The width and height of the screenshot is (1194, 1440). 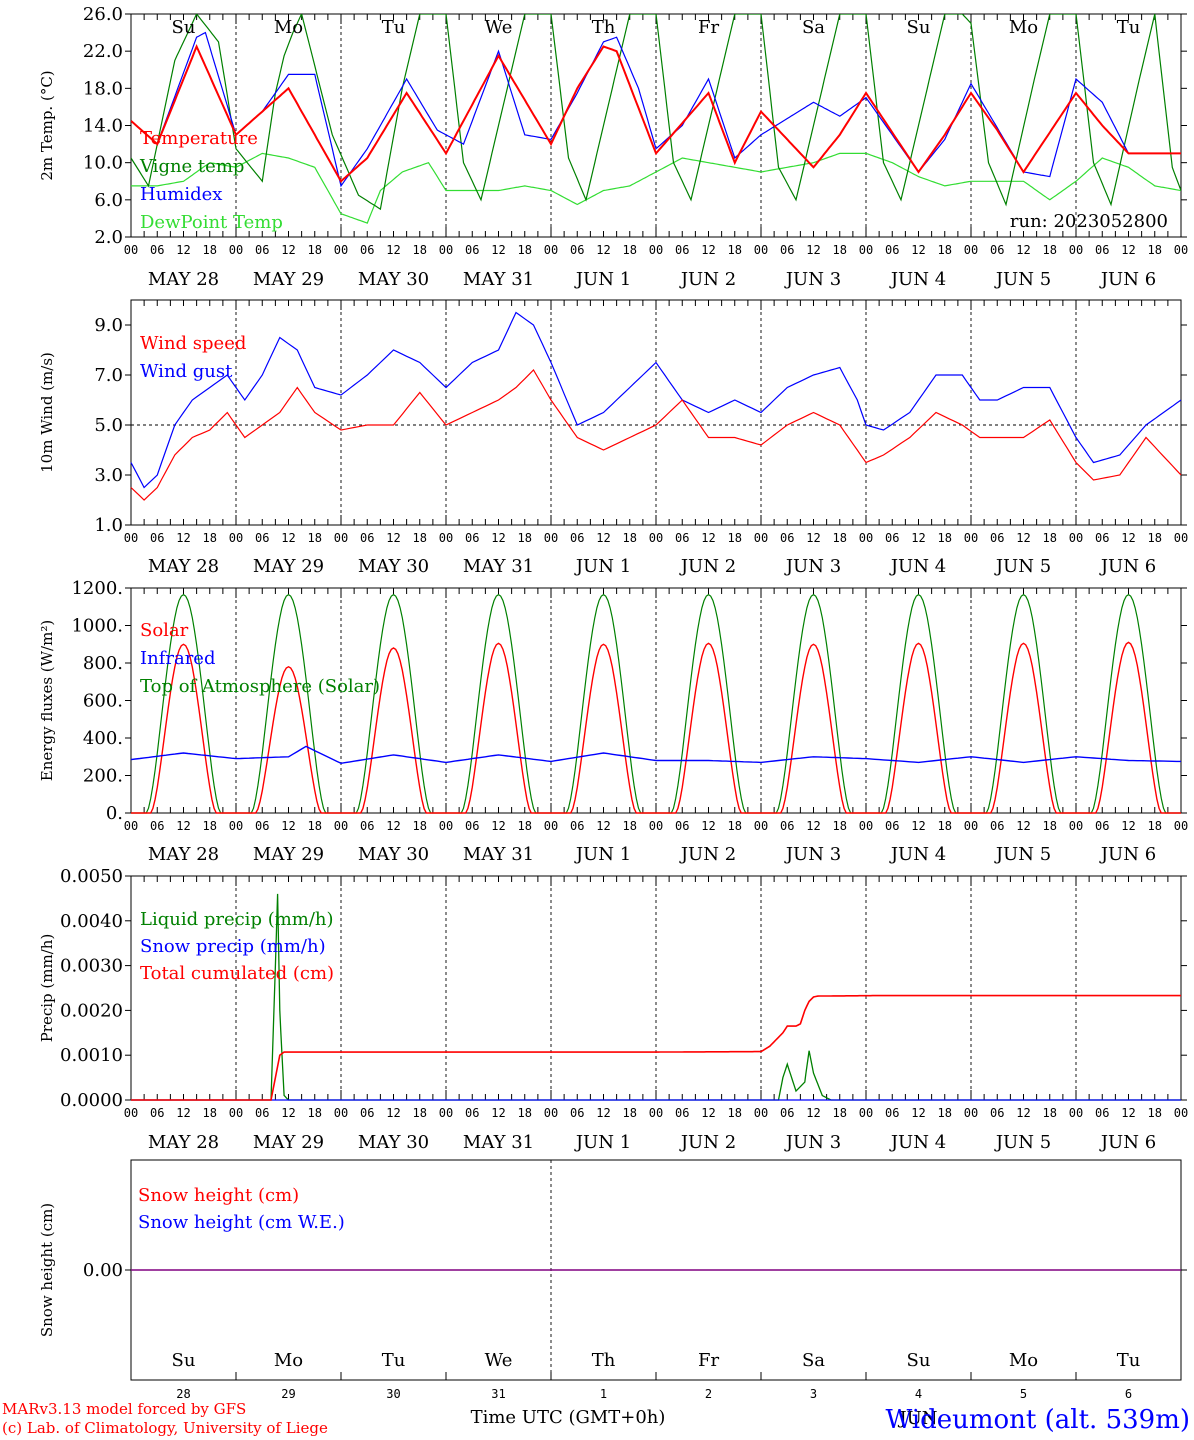 I want to click on legend-infrared: Infrared, so click(x=177, y=658).